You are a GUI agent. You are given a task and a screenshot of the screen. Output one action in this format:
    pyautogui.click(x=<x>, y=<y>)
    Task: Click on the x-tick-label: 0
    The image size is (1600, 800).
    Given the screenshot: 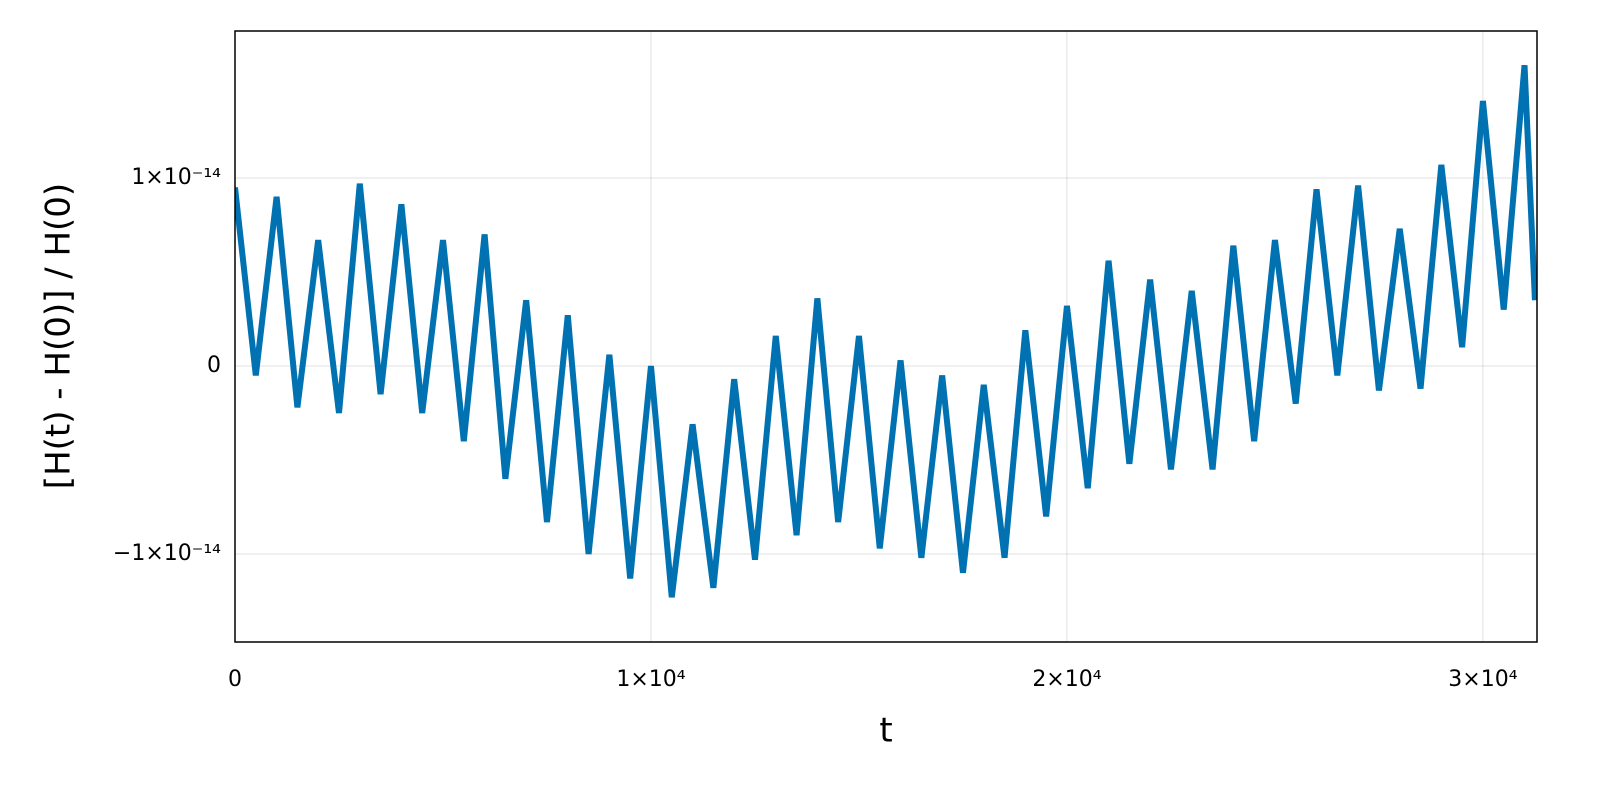 What is the action you would take?
    pyautogui.click(x=235, y=679)
    